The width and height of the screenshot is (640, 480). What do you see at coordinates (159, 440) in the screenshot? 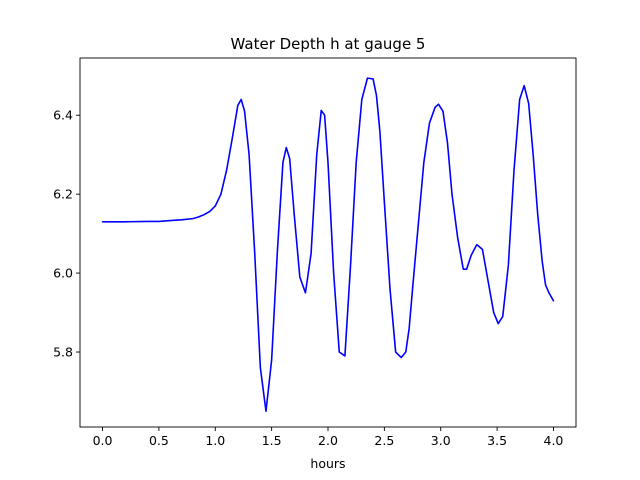
I see `x-tick-label: 0.5` at bounding box center [159, 440].